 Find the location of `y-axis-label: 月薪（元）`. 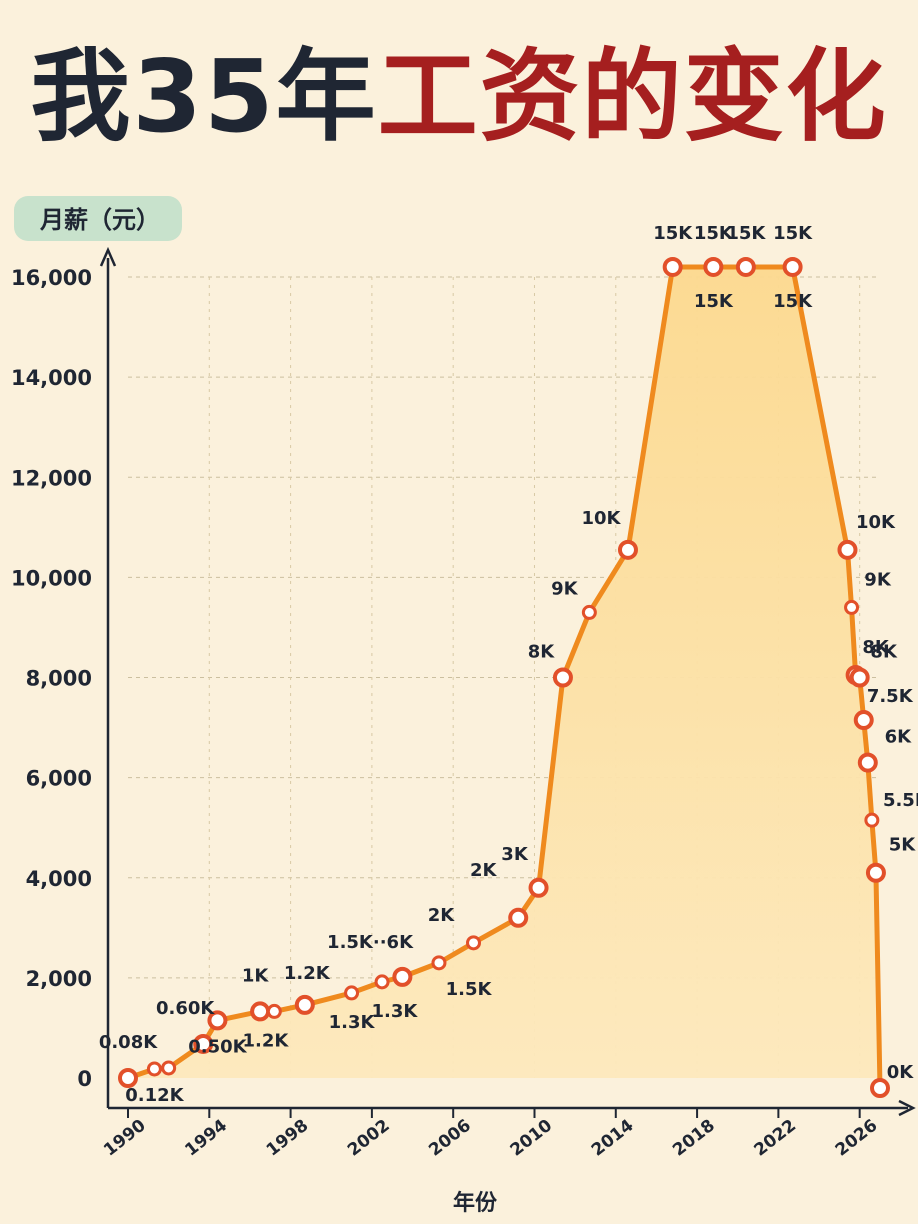

y-axis-label: 月薪（元） is located at coordinates (98, 218).